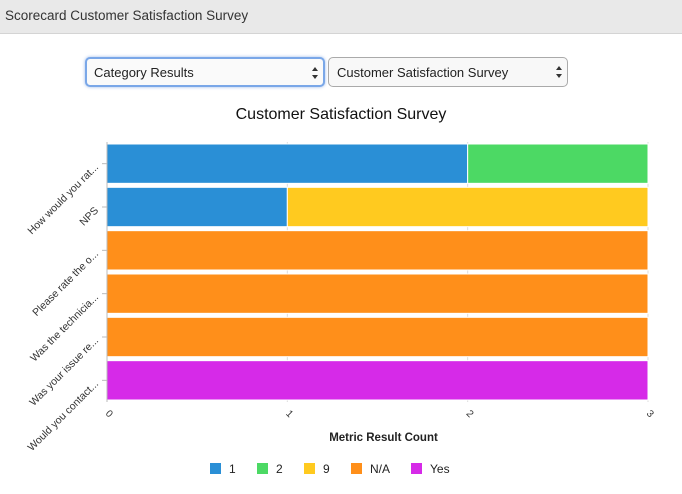 Image resolution: width=682 pixels, height=494 pixels. I want to click on legend-label: 9, so click(326, 469).